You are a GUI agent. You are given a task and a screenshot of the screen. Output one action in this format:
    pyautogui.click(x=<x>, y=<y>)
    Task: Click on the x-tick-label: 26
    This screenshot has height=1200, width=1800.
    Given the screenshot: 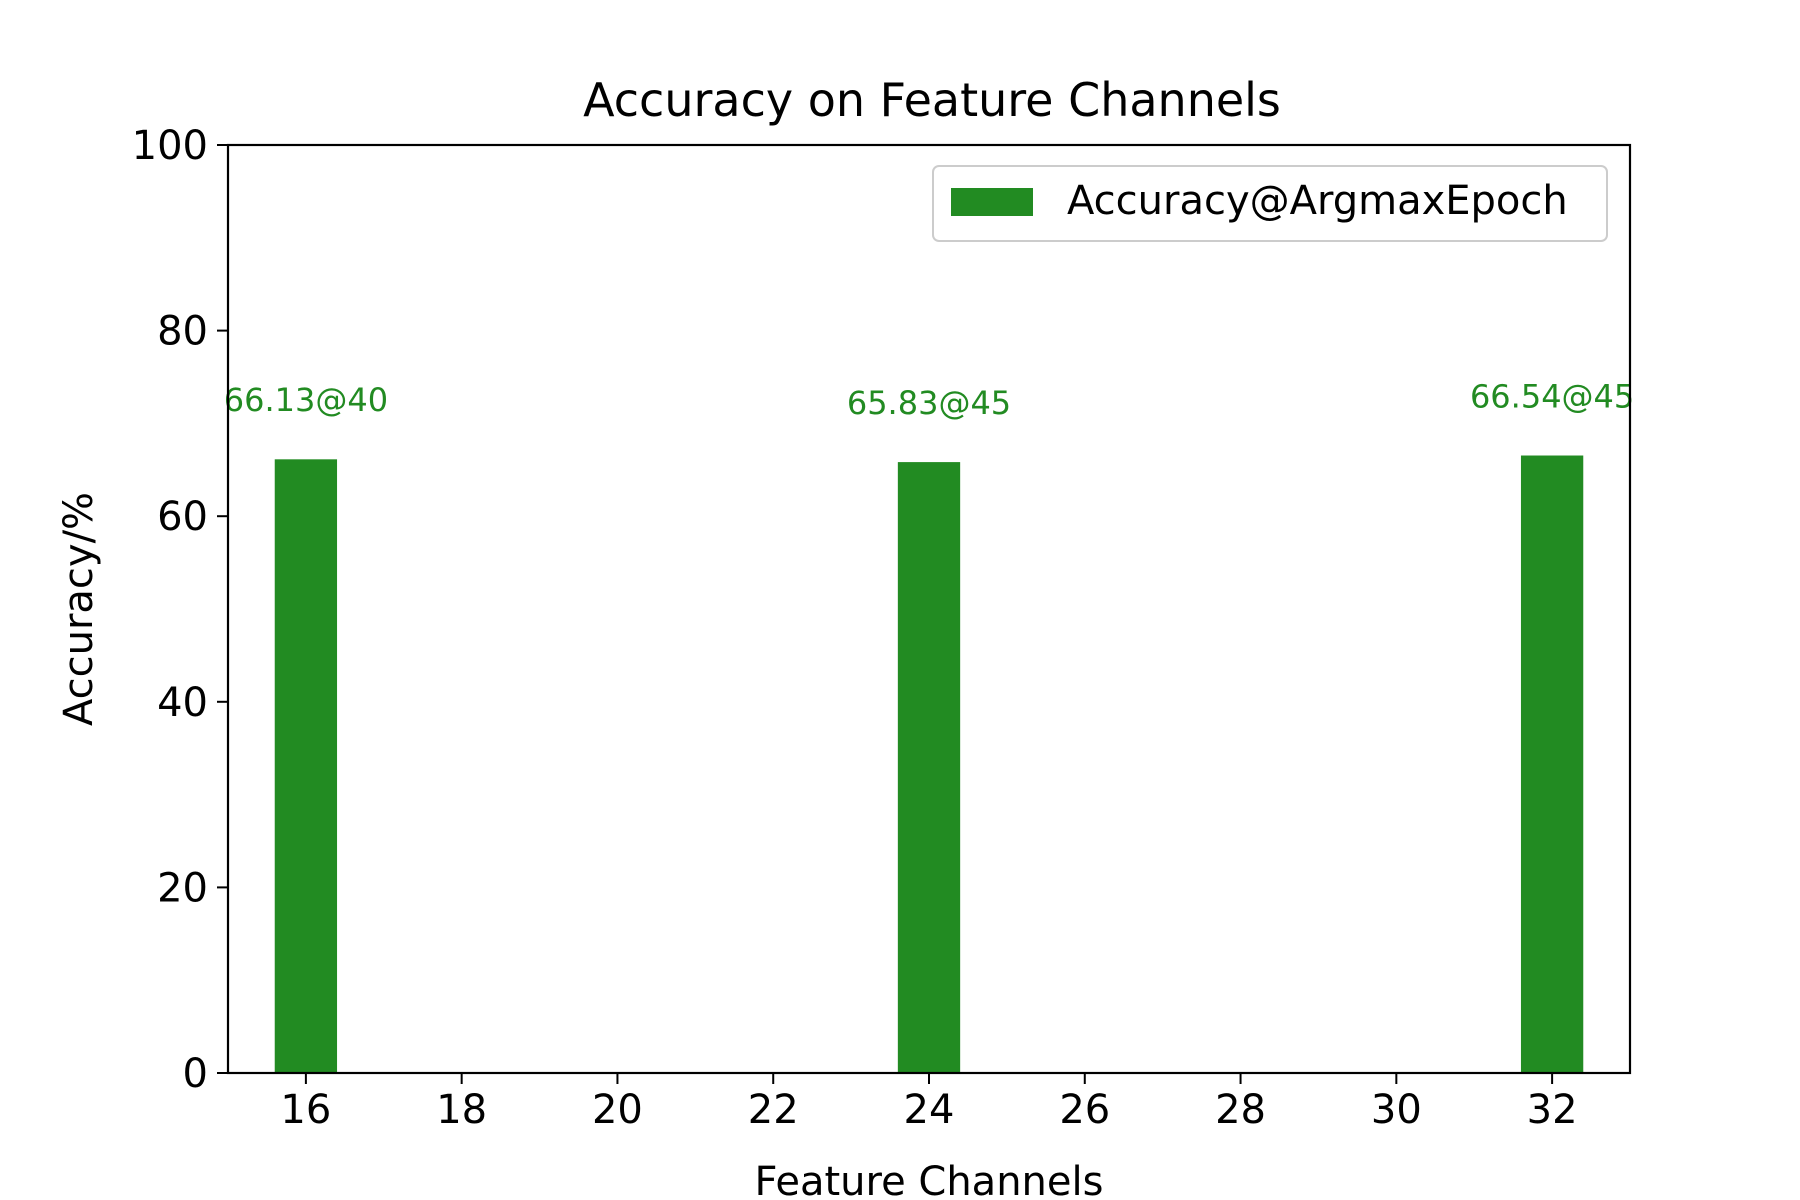 What is the action you would take?
    pyautogui.click(x=1084, y=1110)
    